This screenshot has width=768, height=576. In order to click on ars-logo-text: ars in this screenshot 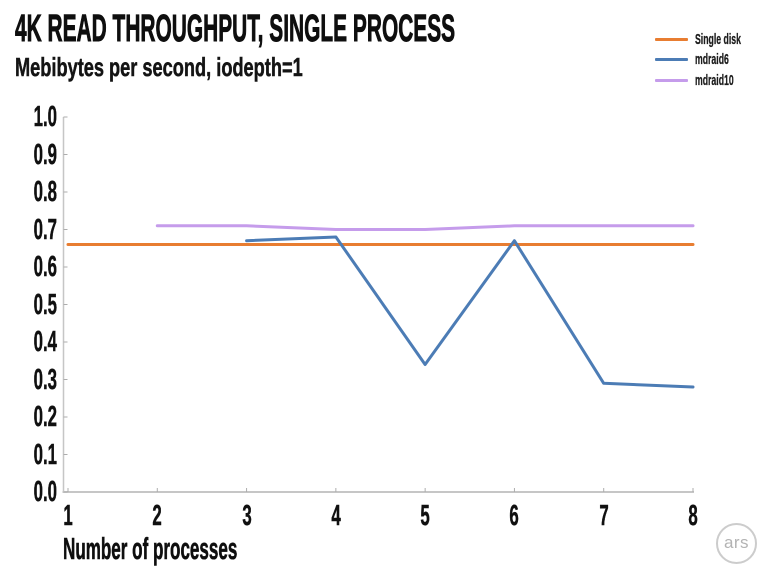, I will do `click(736, 542)`.